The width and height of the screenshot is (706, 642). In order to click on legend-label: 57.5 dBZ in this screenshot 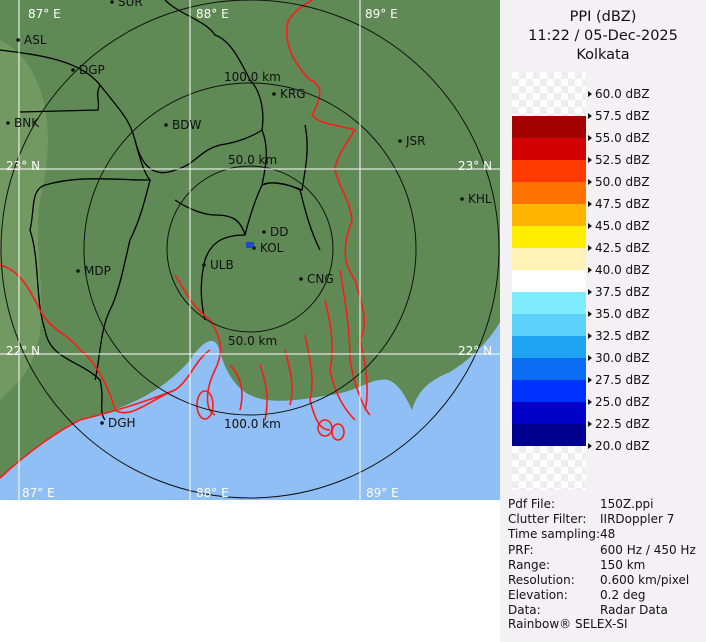, I will do `click(619, 116)`.